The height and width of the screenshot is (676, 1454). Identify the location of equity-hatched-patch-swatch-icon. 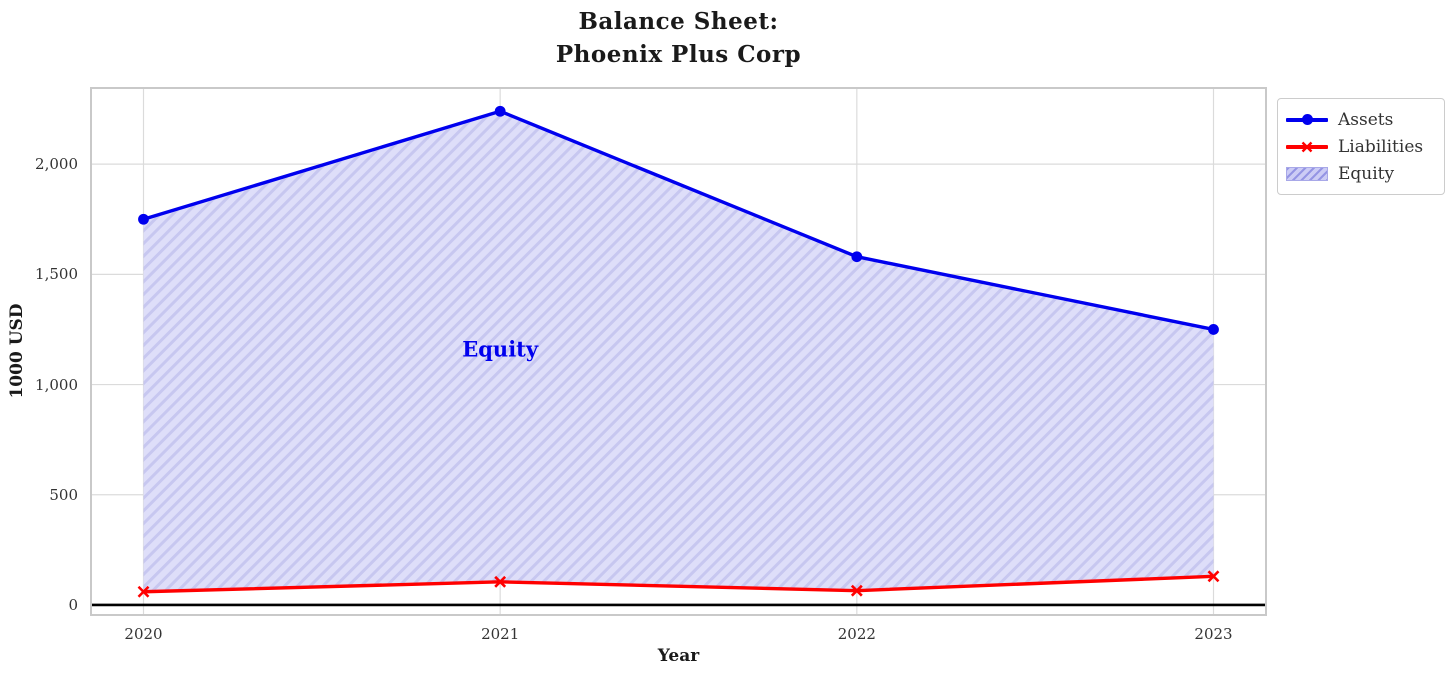
(1307, 174).